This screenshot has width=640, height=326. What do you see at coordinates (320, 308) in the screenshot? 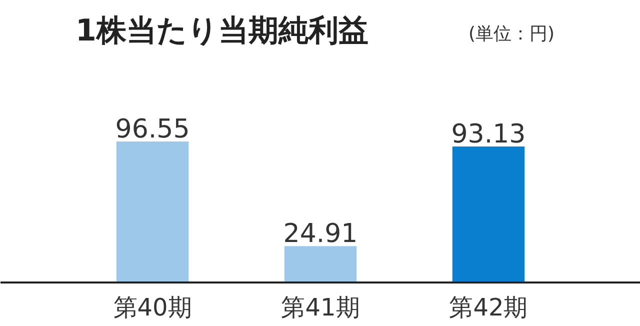
I see `x-tick-label: 第41期` at bounding box center [320, 308].